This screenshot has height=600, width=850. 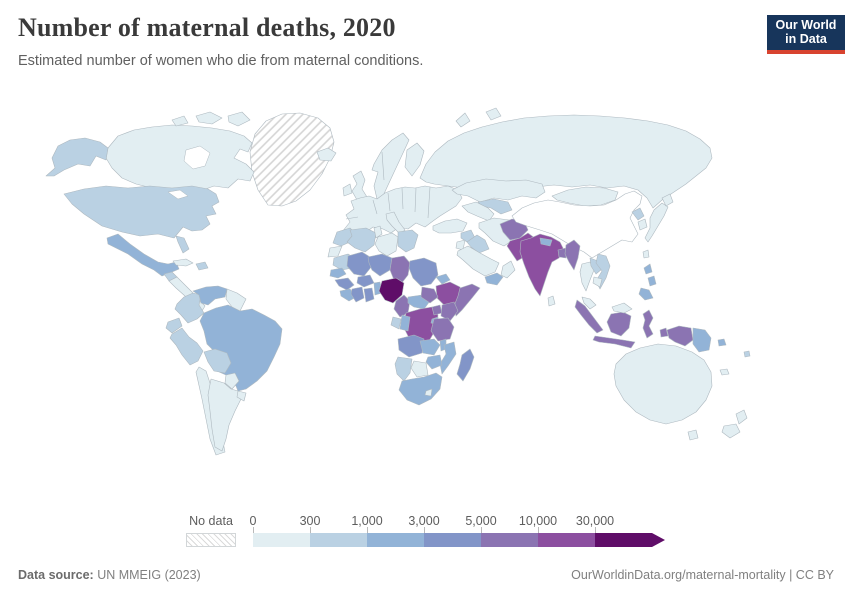 What do you see at coordinates (448, 358) in the screenshot?
I see `country-mozambique` at bounding box center [448, 358].